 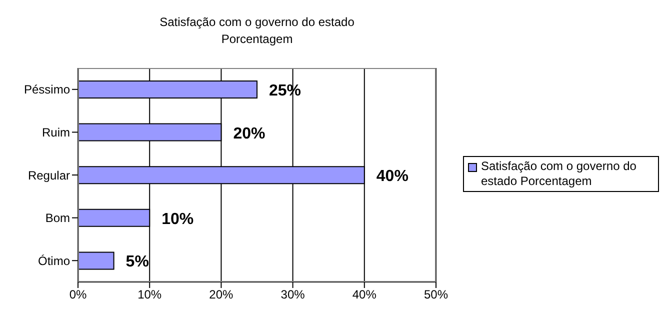 I want to click on x-tick-label: 10%, so click(x=150, y=295).